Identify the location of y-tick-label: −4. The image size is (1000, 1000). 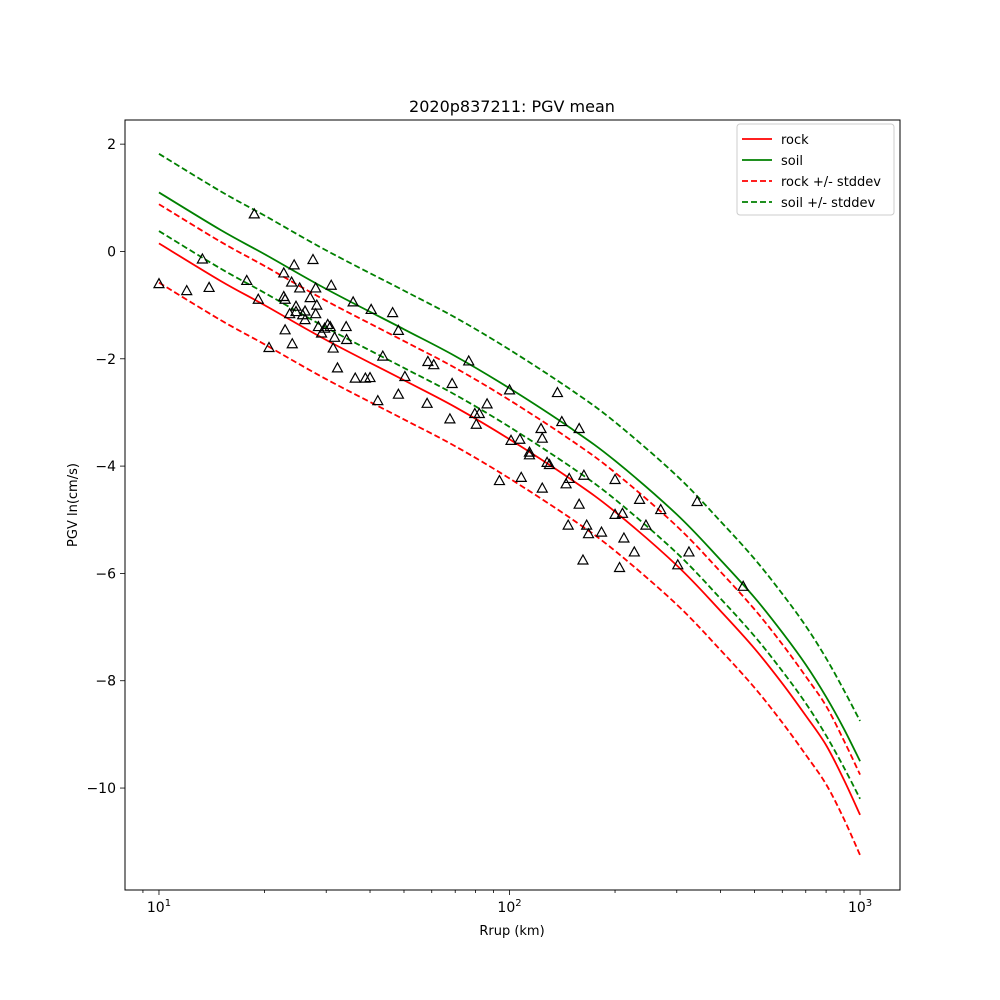
(105, 467).